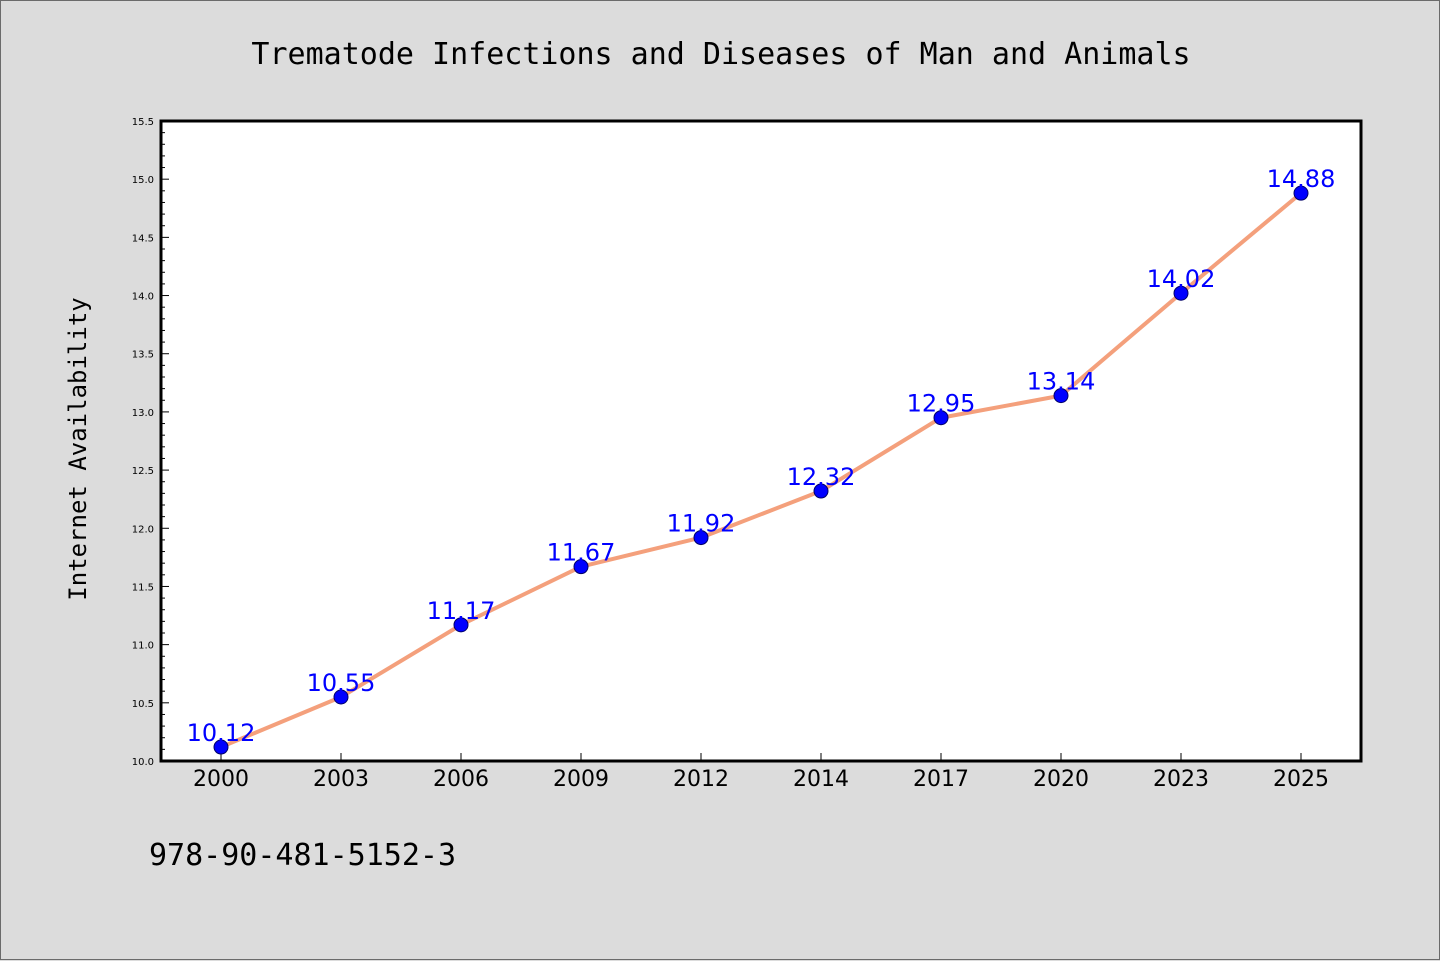 This screenshot has width=1440, height=961. Describe the element at coordinates (581, 779) in the screenshot. I see `x-tick-label: 2009` at that location.